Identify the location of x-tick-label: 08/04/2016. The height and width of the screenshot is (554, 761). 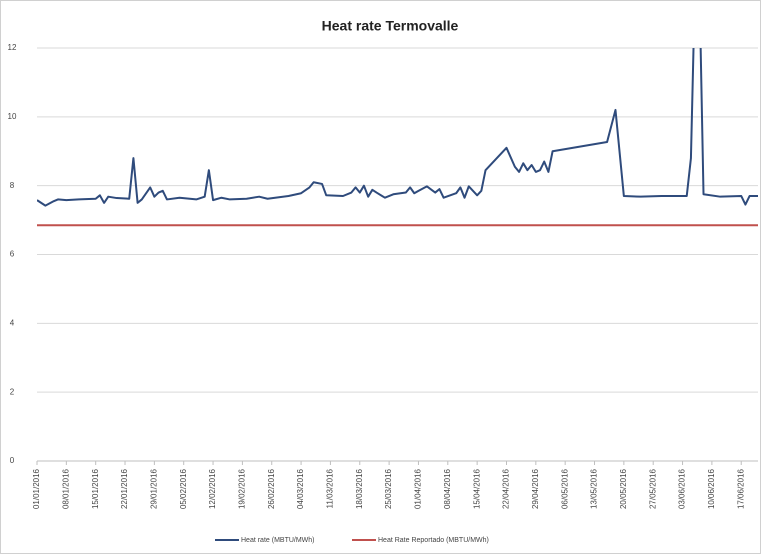
(447, 488).